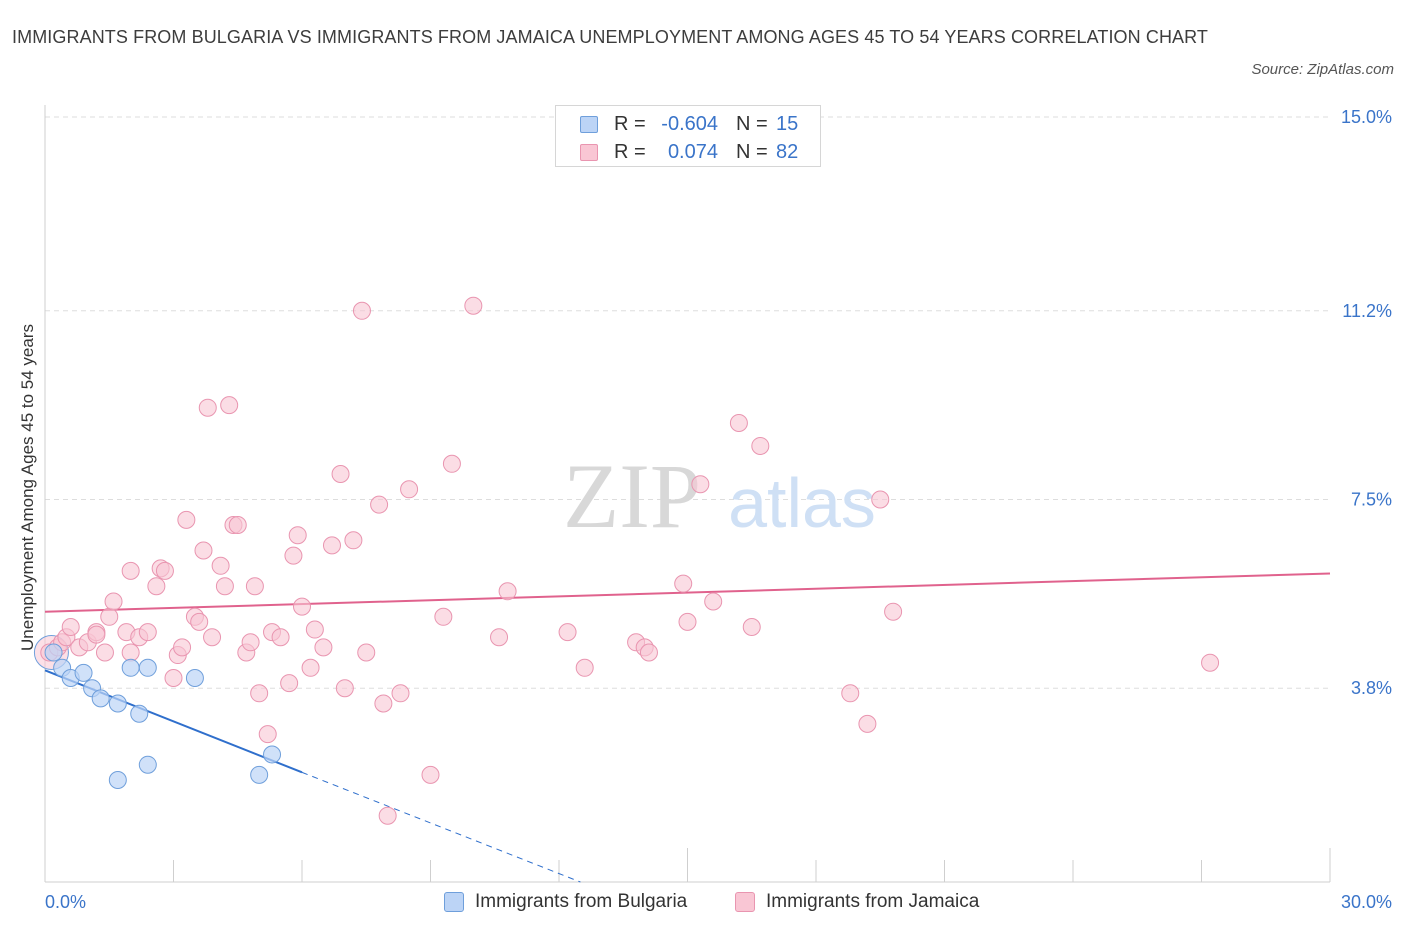 The width and height of the screenshot is (1406, 930). Describe the element at coordinates (27, 487) in the screenshot. I see `y-axis-label: Unemployment Among Ages 45 to 54 years` at that location.